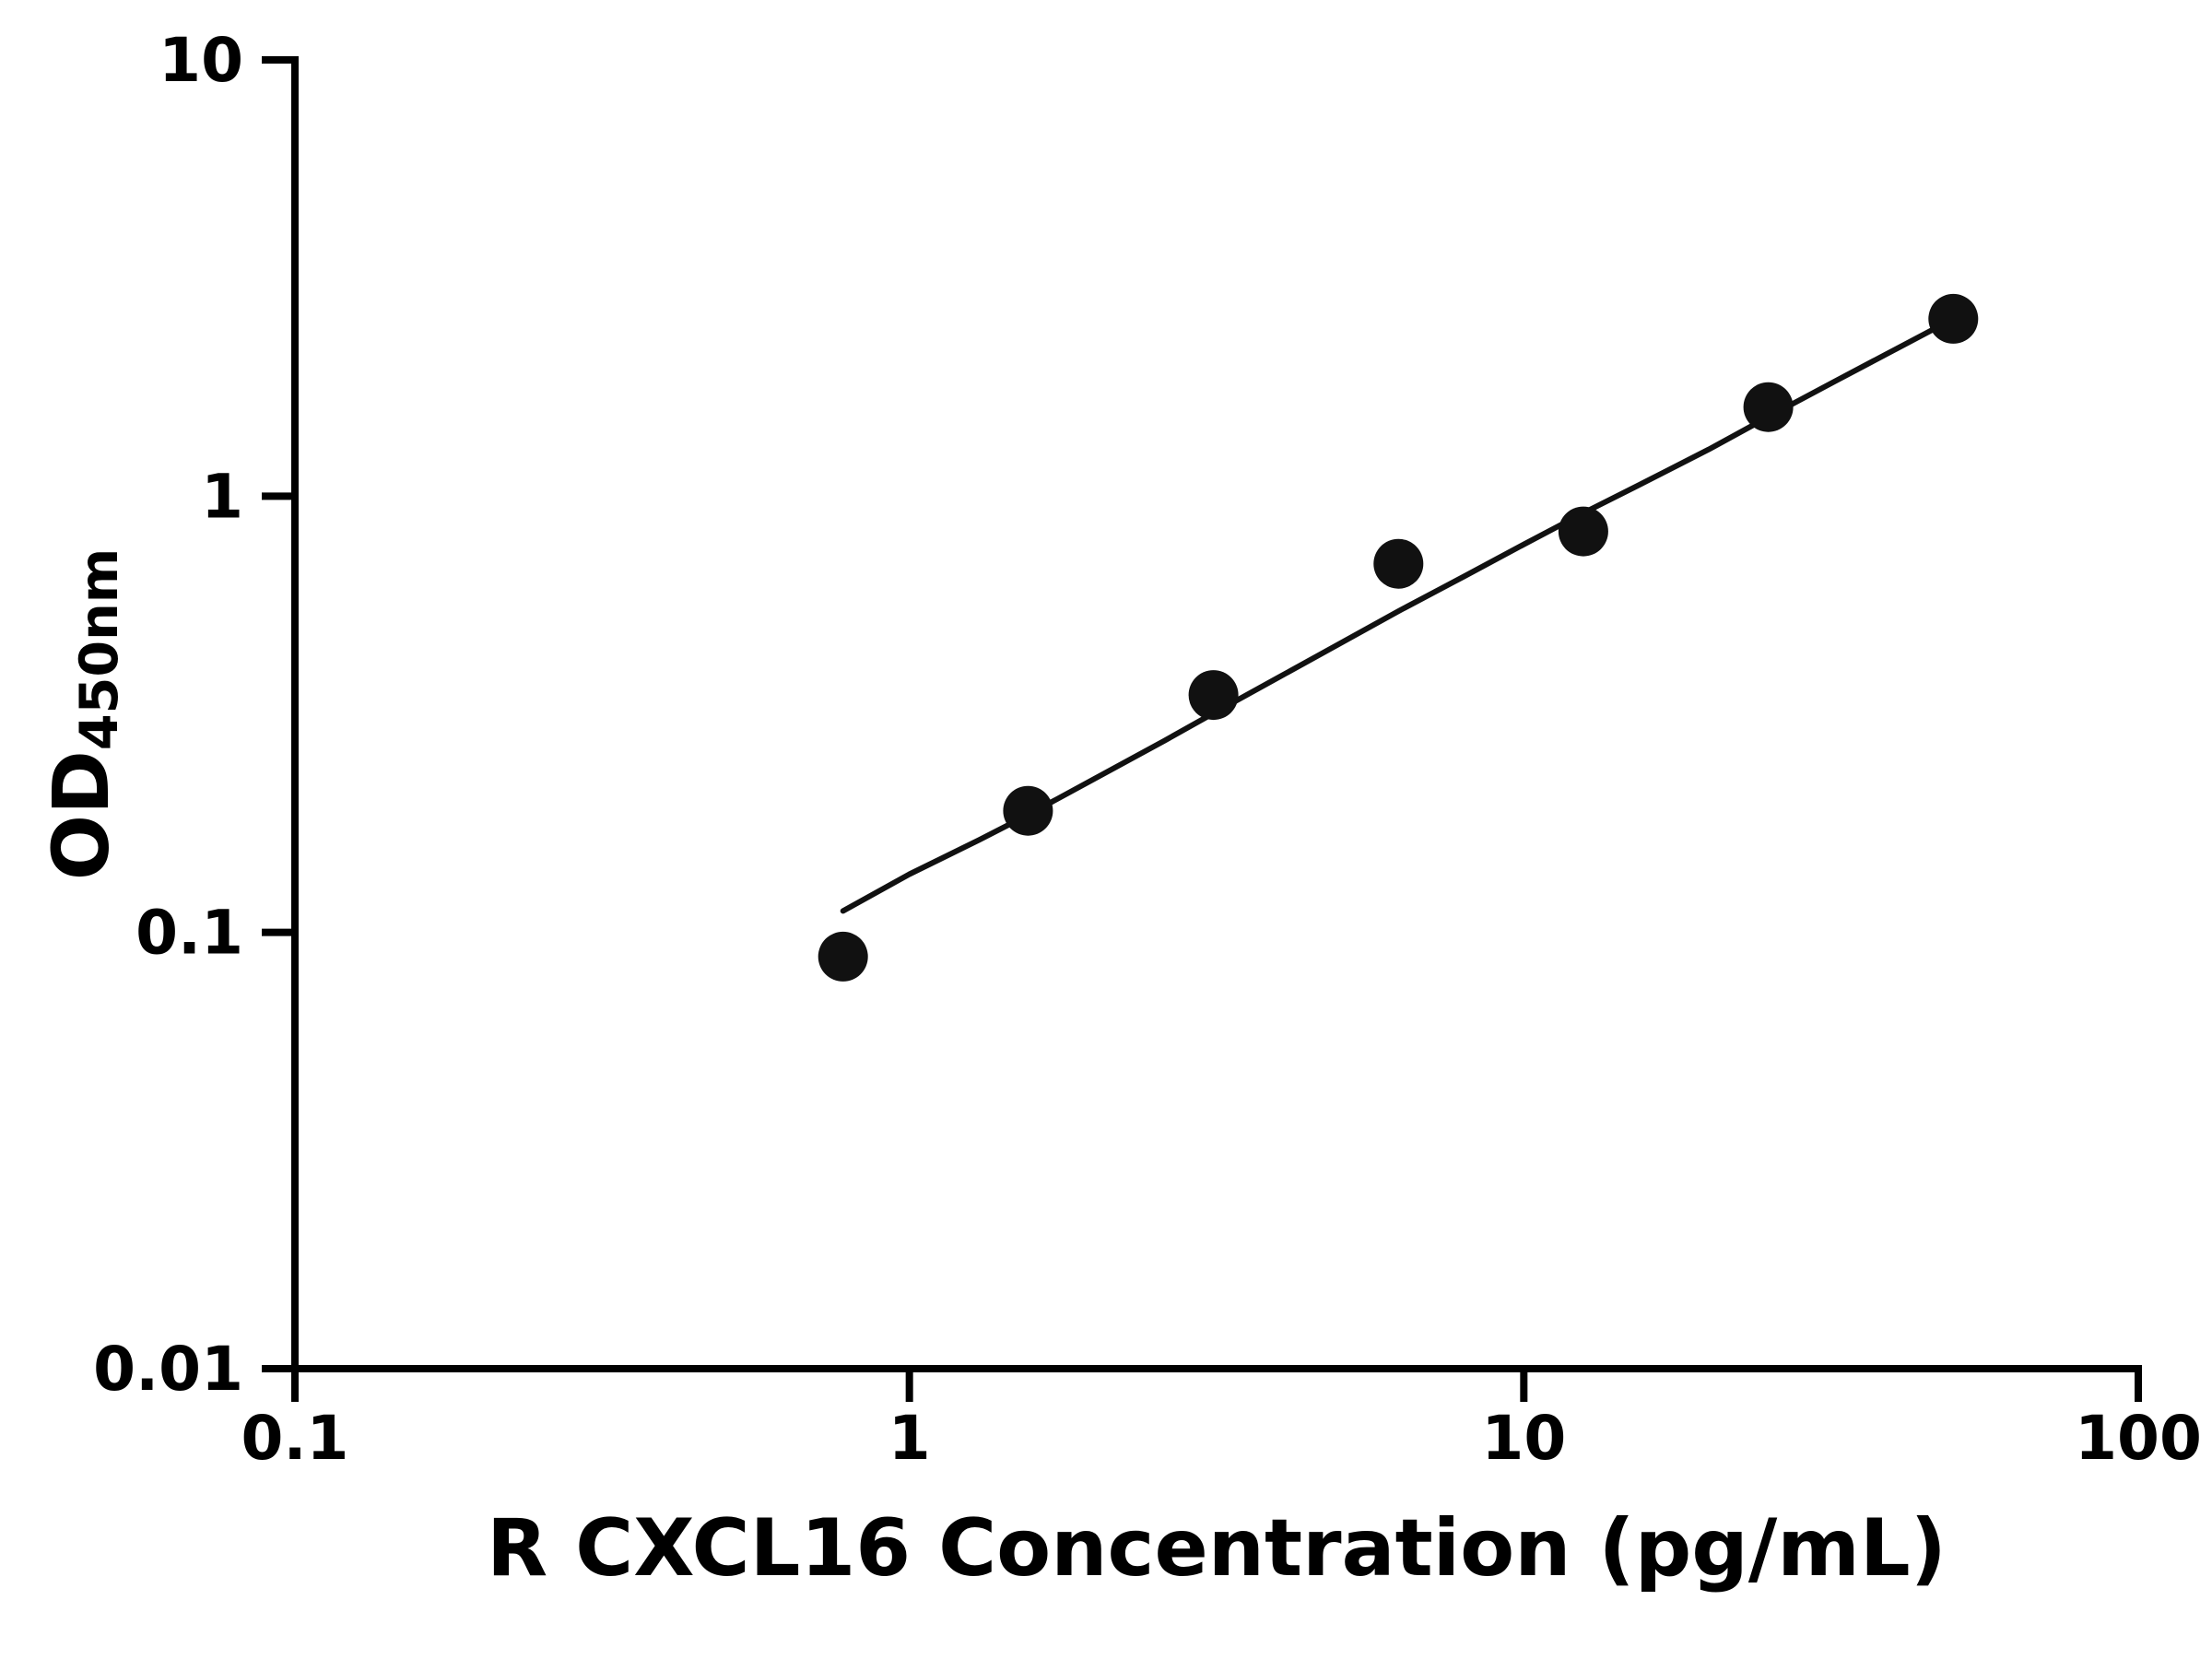  I want to click on x-tick-label: 100, so click(2138, 1438).